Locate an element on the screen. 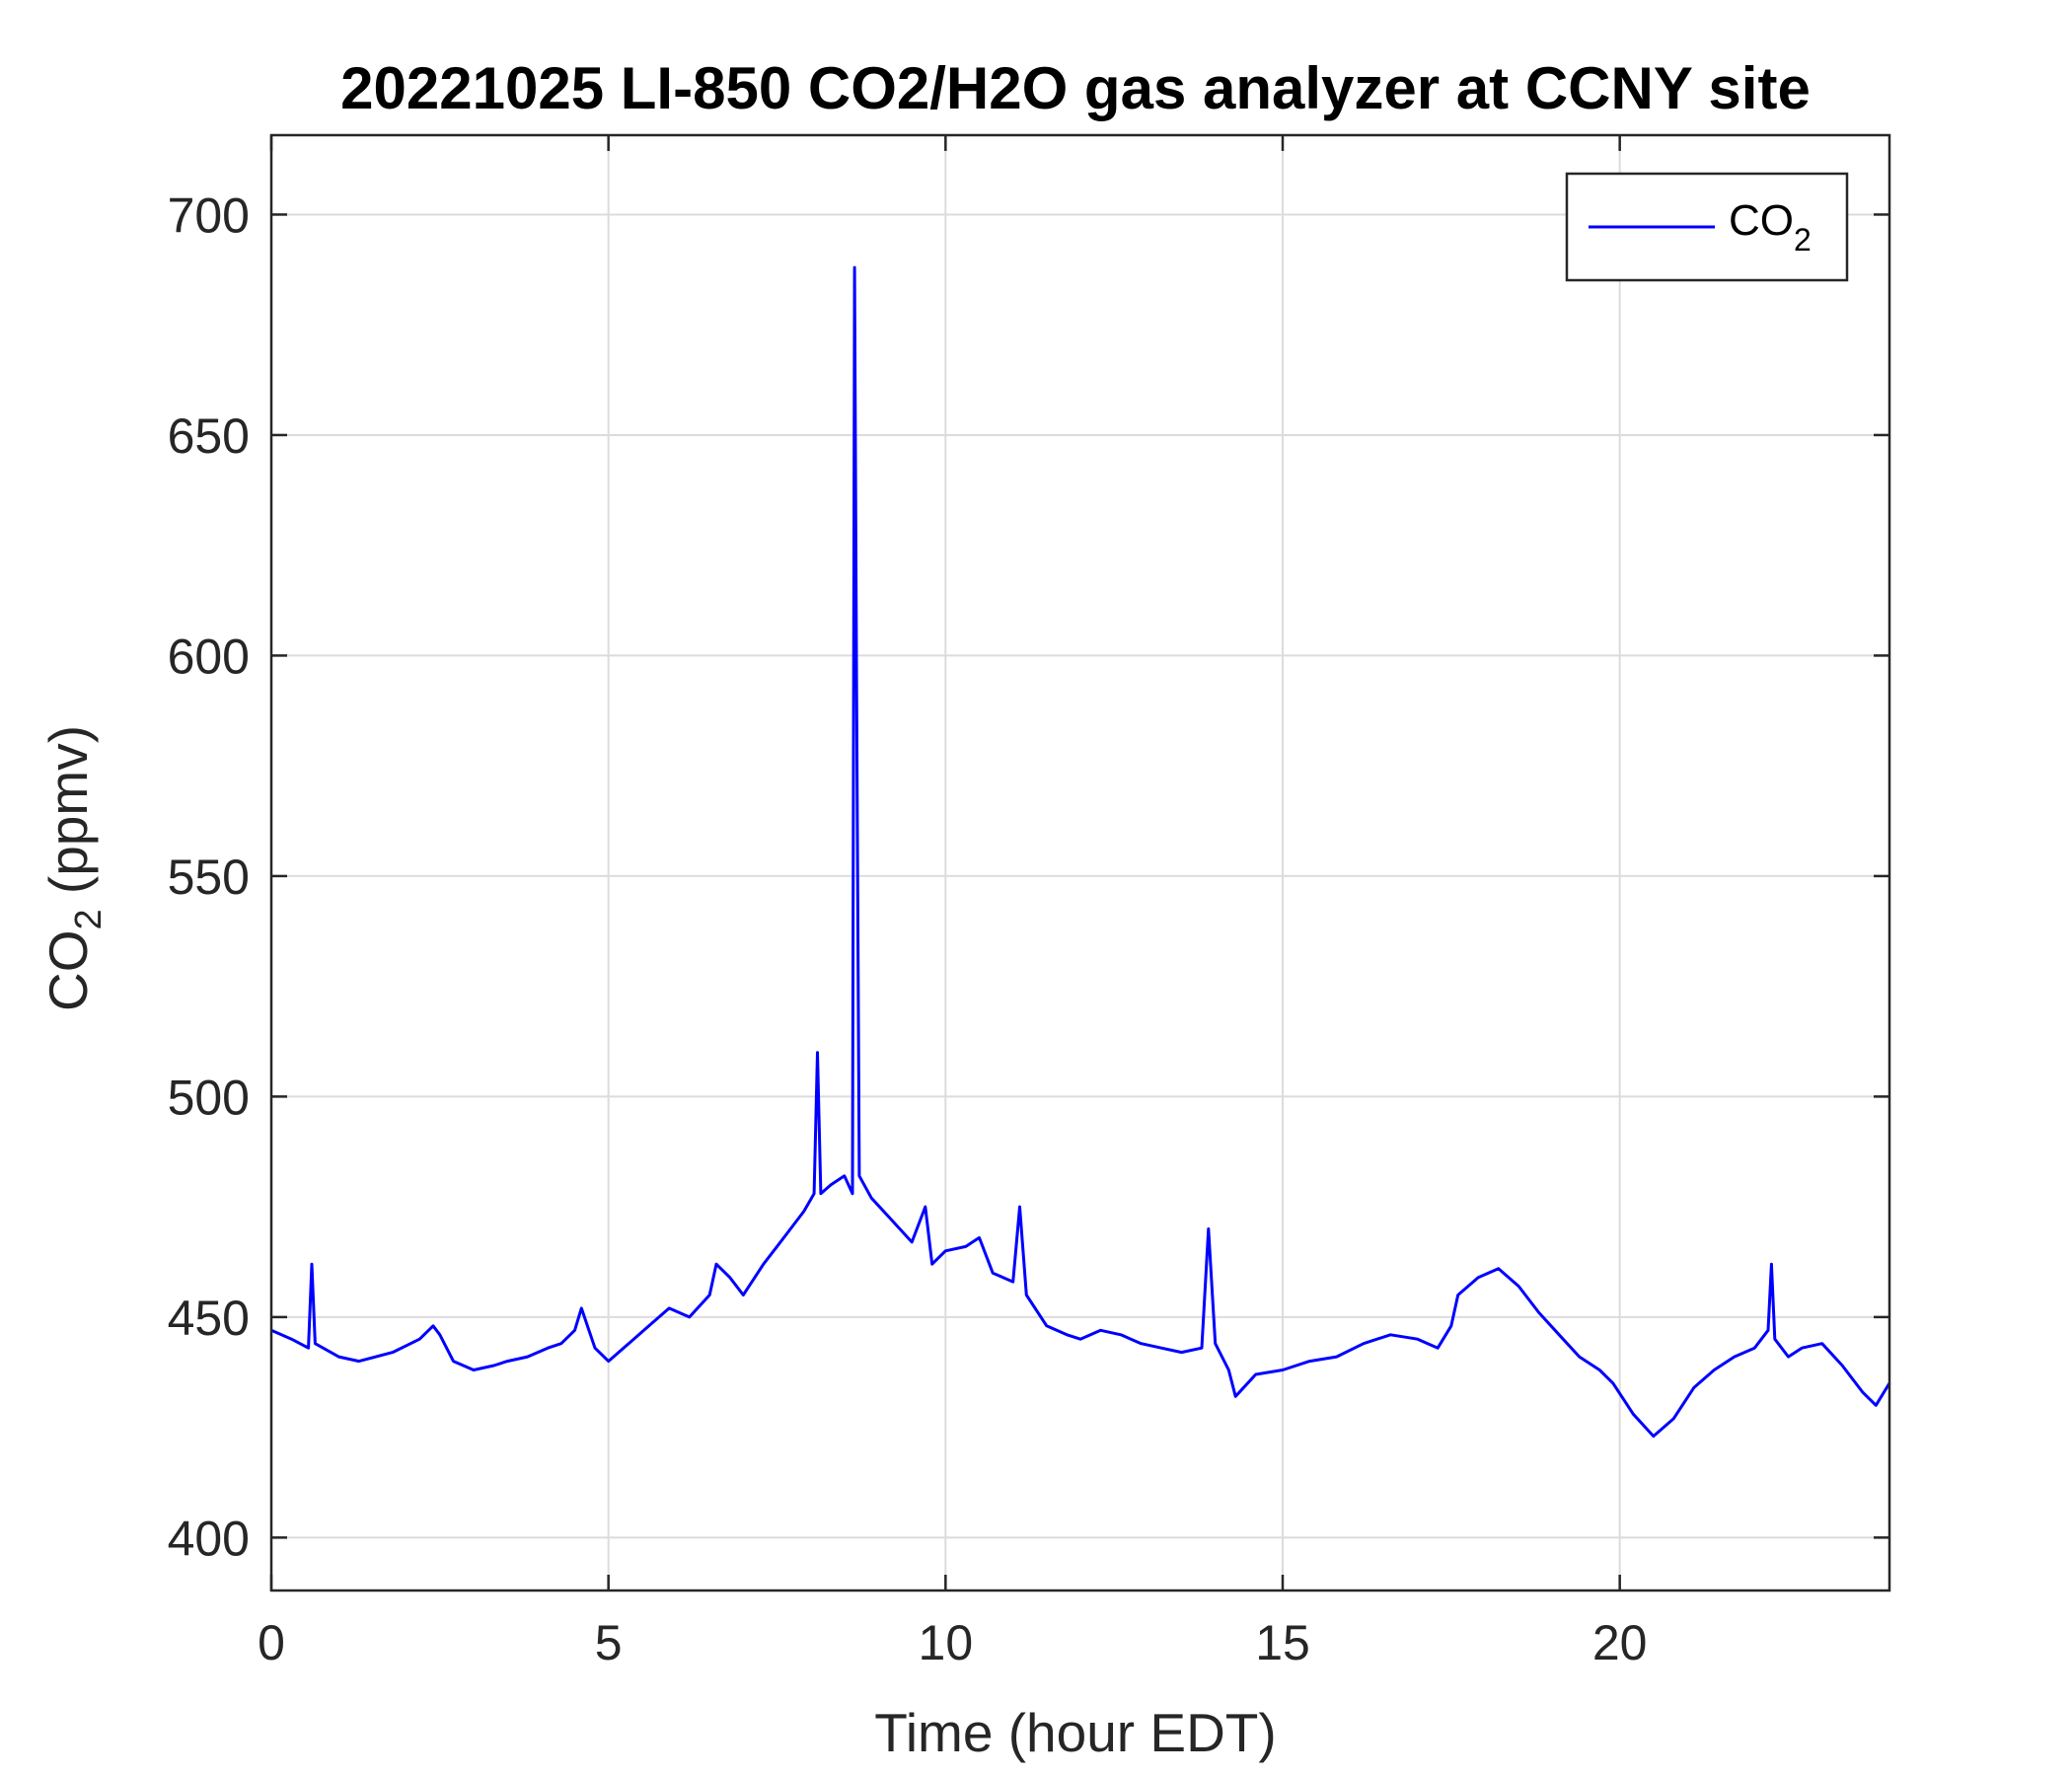 The image size is (2072, 1776). legend-entry-co2: CO2 is located at coordinates (1771, 227).